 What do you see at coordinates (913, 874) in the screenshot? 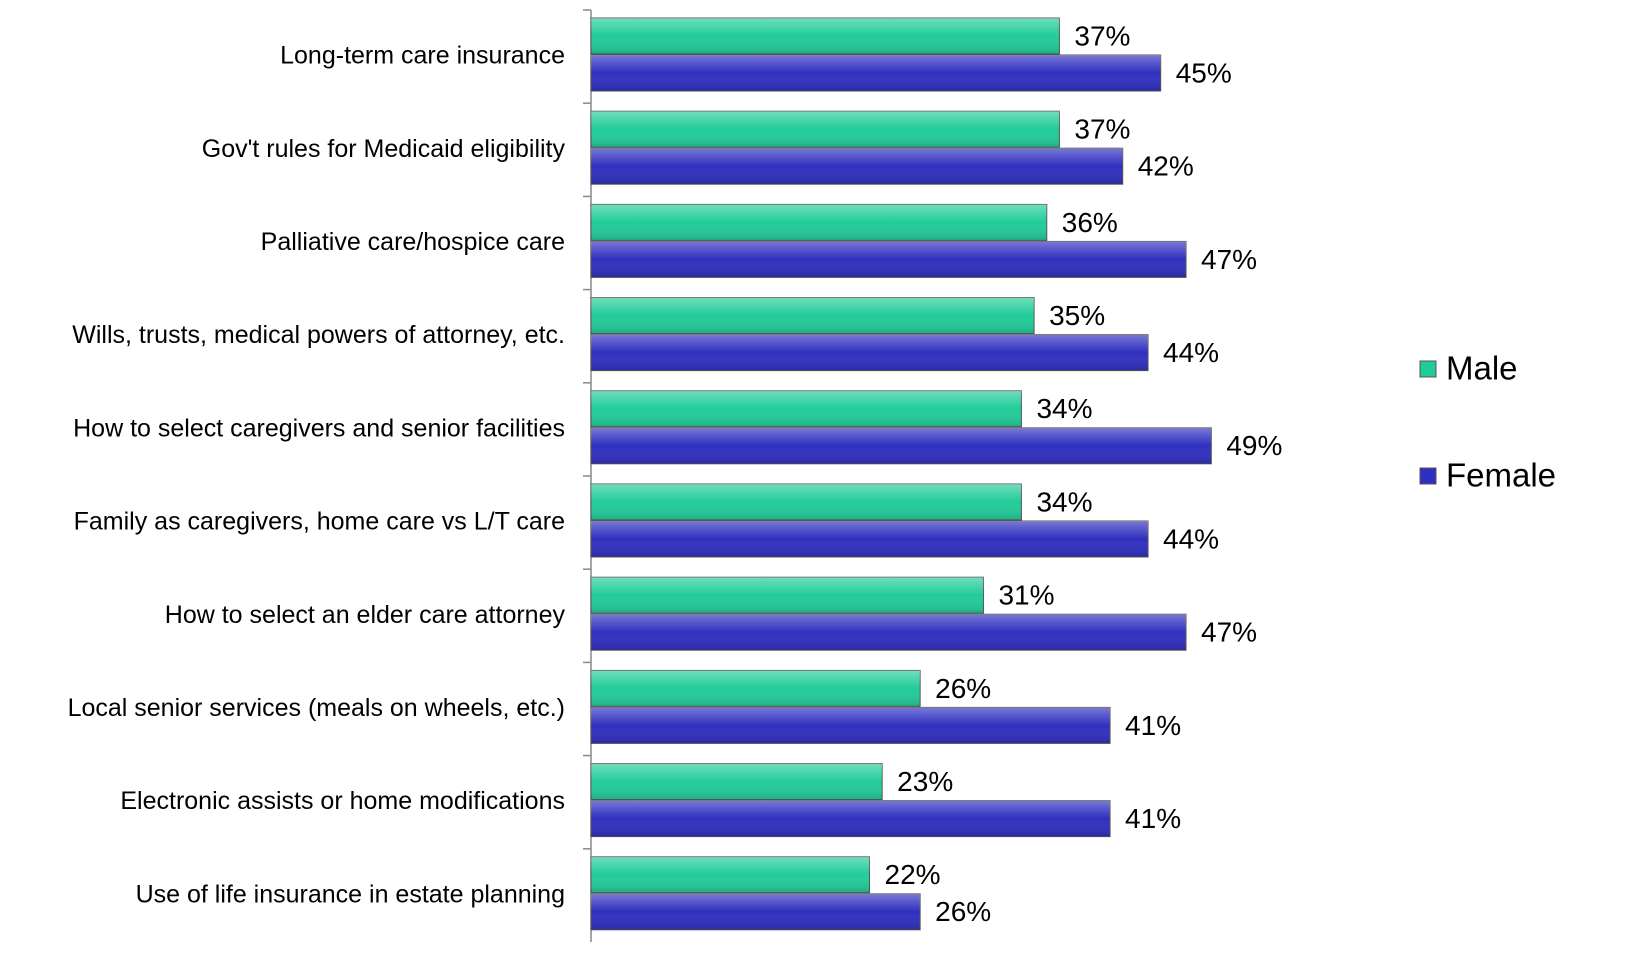
I see `value-label: 22%` at bounding box center [913, 874].